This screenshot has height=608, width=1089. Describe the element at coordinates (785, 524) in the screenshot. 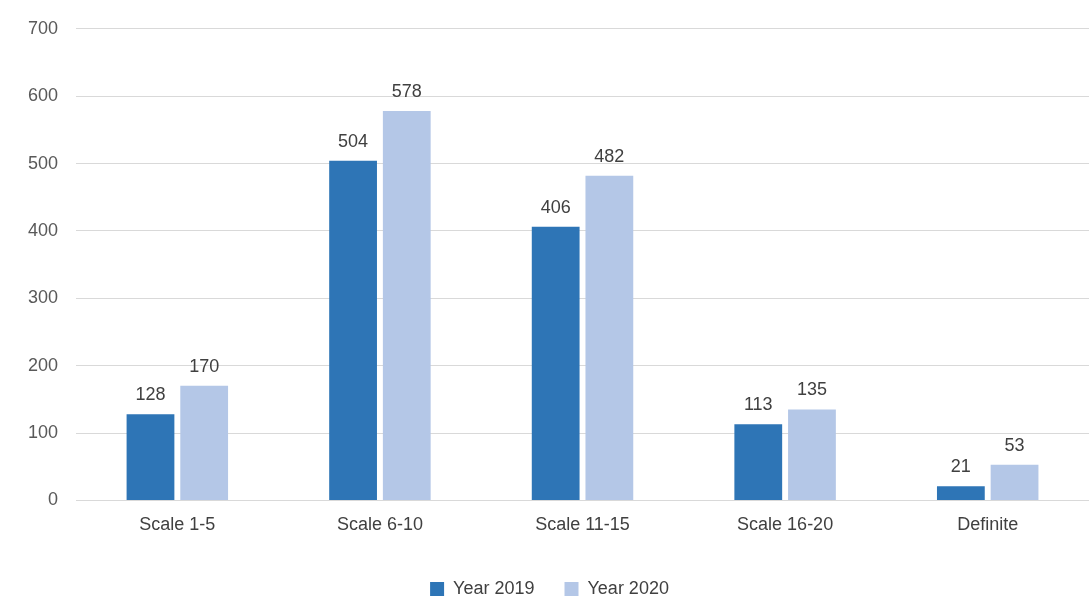

I see `x-tick-label: Scale 16-20` at that location.